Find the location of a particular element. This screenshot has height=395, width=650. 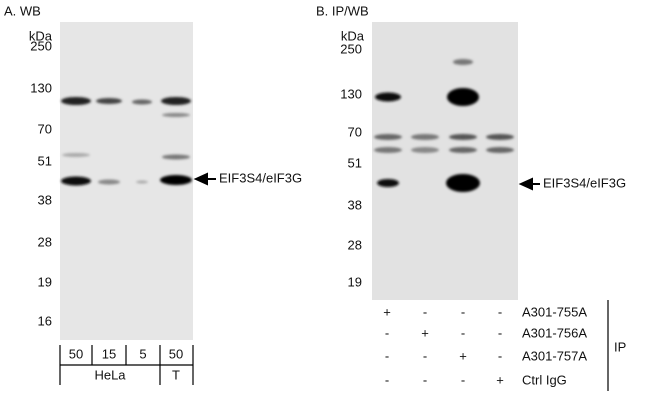

row-label: Ctrl IgG is located at coordinates (544, 379).